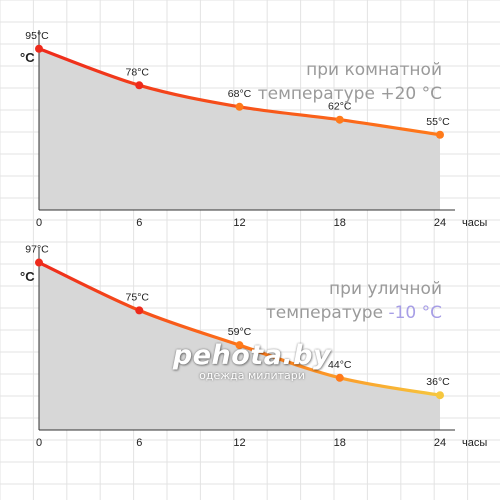  Describe the element at coordinates (438, 122) in the screenshot. I see `data-label: 55°C` at that location.